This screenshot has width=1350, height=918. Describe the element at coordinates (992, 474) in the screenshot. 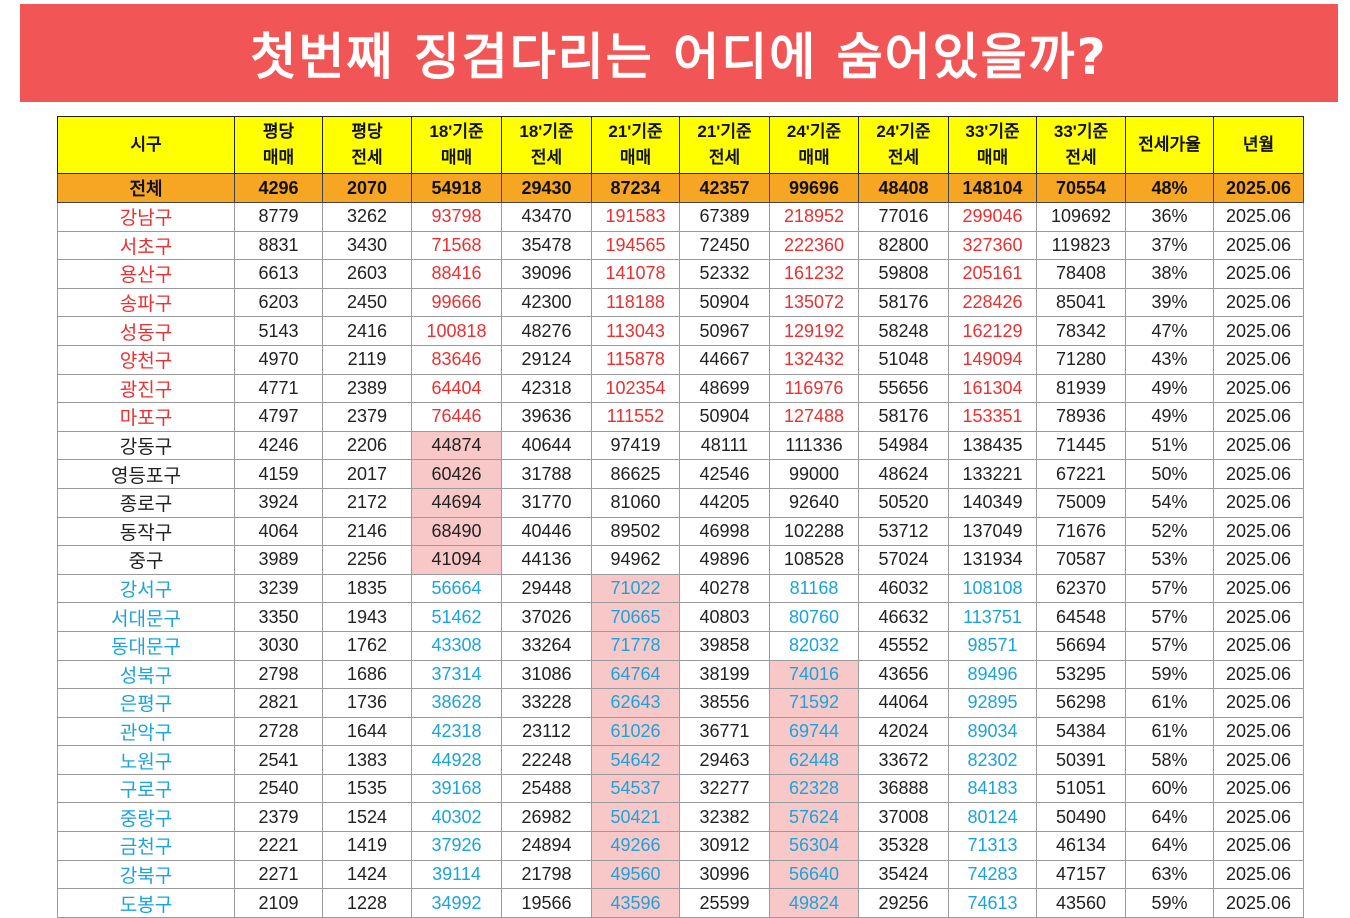

I see `value-cell: 133221` at that location.